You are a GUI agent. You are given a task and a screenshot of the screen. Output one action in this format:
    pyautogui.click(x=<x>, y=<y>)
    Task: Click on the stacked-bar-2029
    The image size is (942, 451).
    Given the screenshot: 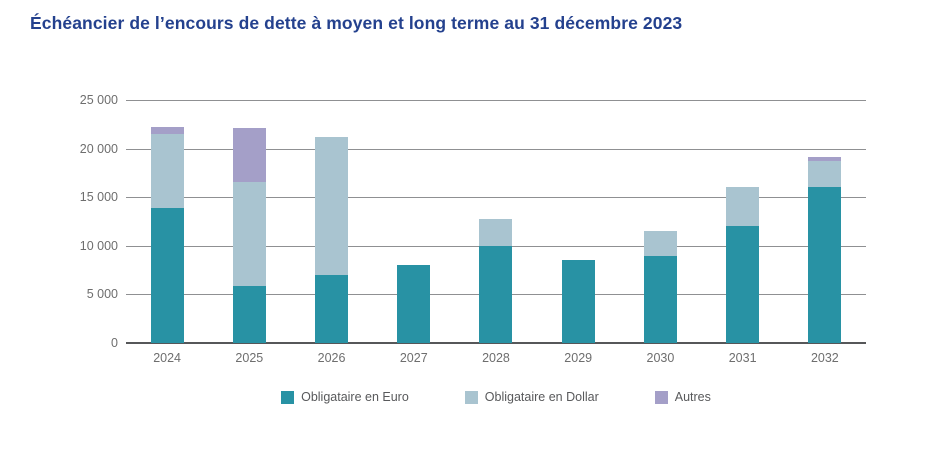 What is the action you would take?
    pyautogui.click(x=578, y=301)
    